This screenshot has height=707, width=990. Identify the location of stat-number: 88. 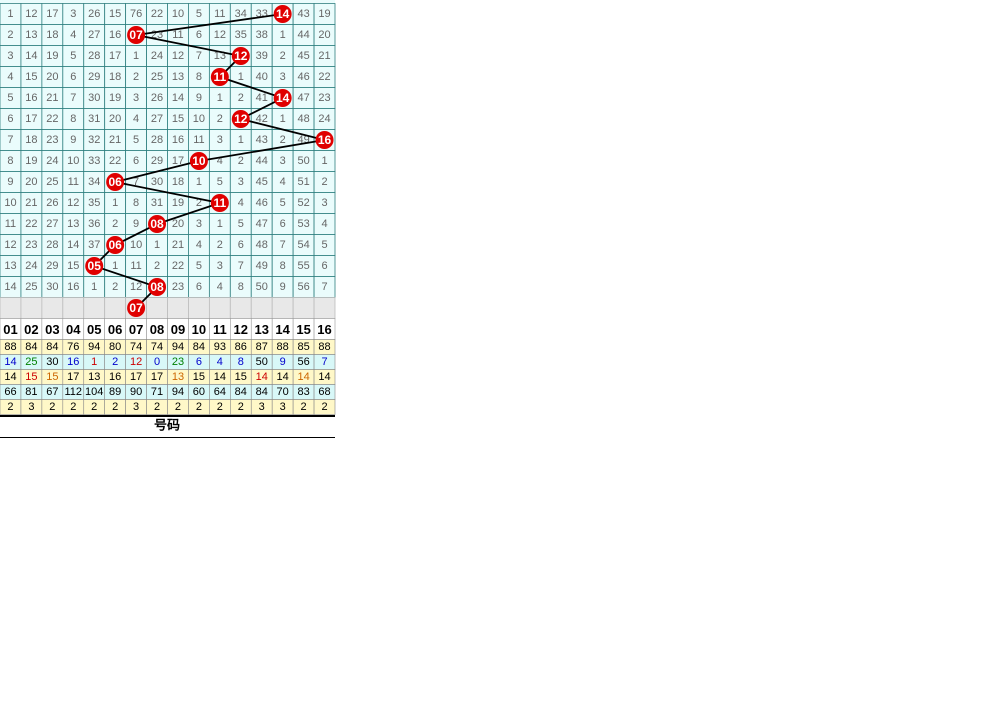
(283, 347).